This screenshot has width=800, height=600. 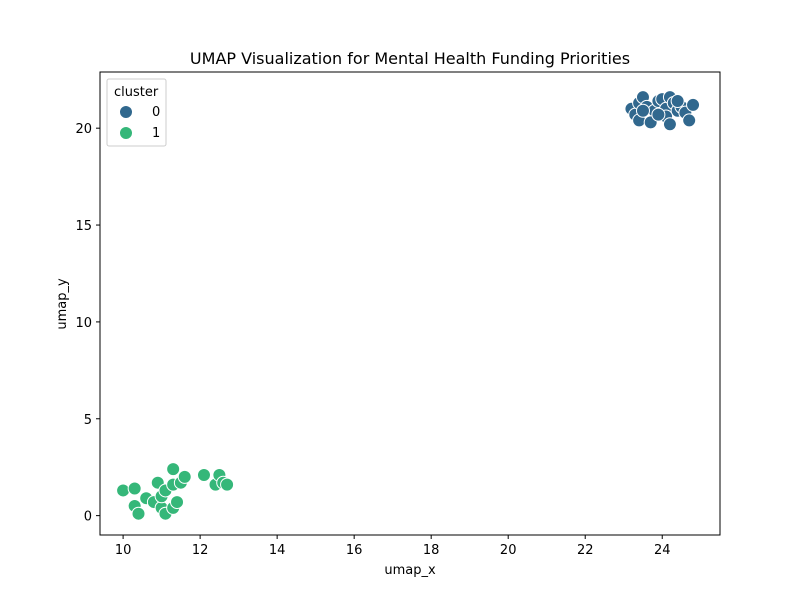 I want to click on x-tick-label: 24, so click(x=662, y=550).